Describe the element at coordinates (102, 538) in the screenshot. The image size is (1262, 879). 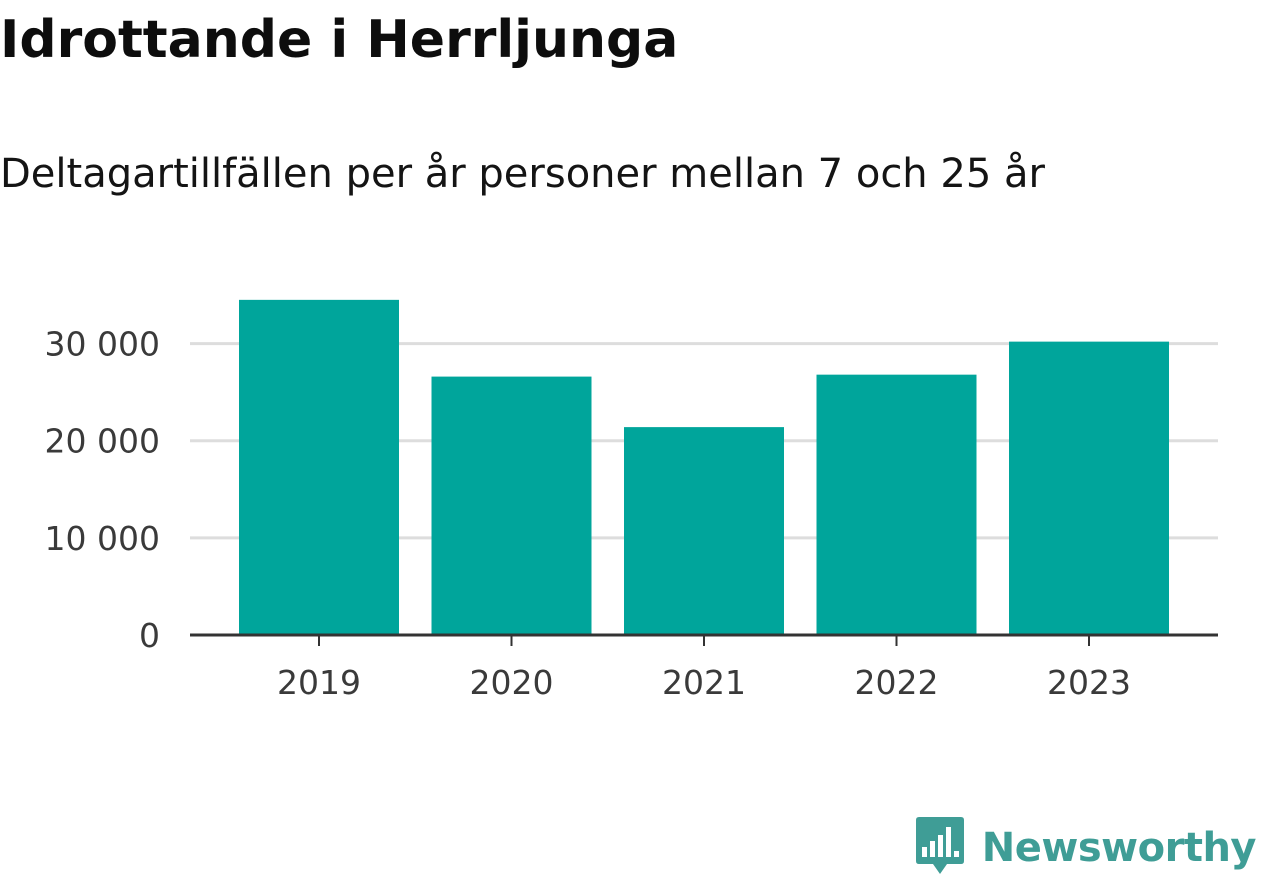
I see `y-tick-label: 10 000` at that location.